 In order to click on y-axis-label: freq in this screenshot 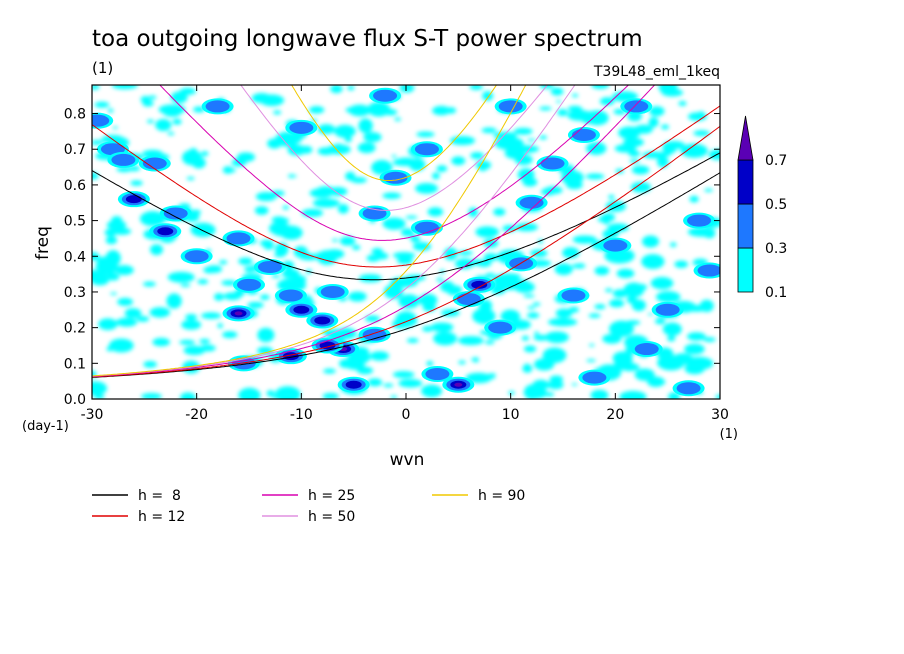, I will do `click(43, 243)`.